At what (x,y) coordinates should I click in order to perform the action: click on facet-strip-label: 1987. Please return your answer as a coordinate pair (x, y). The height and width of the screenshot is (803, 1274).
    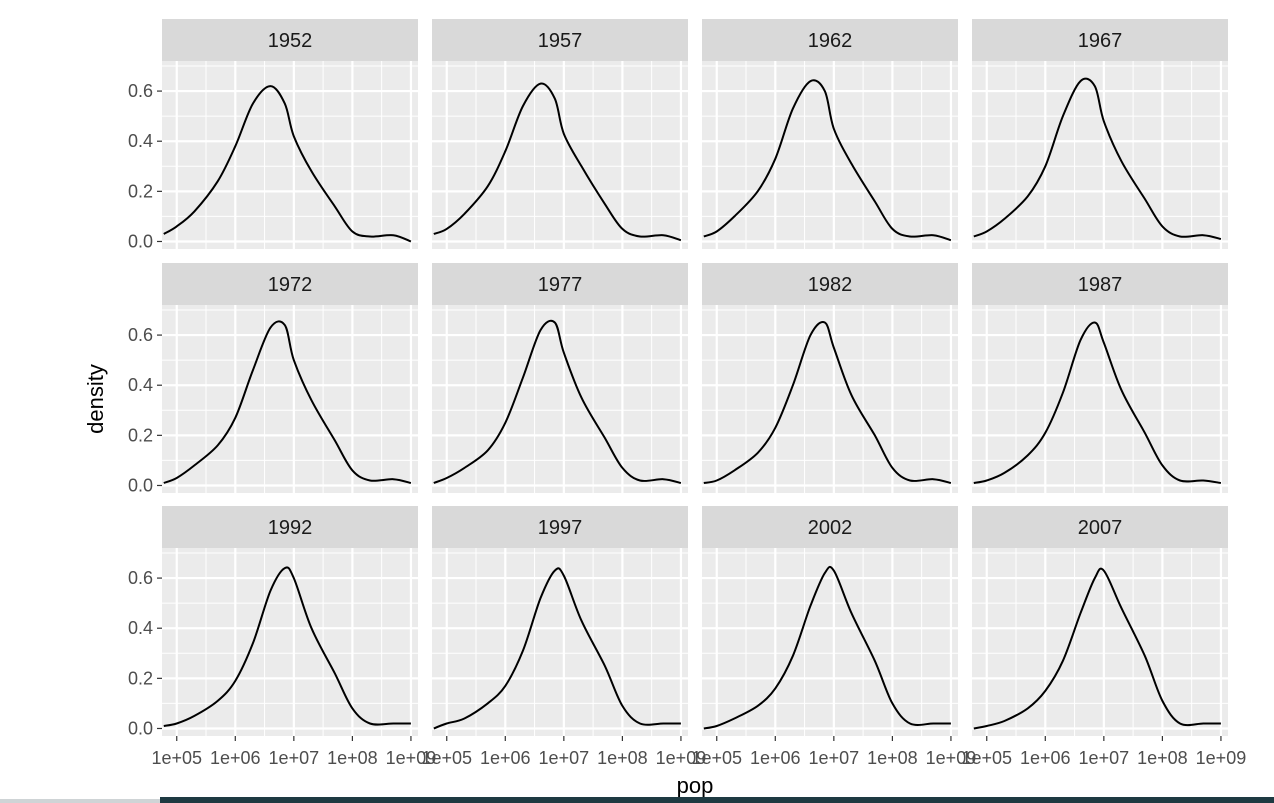
    Looking at the image, I should click on (1100, 285).